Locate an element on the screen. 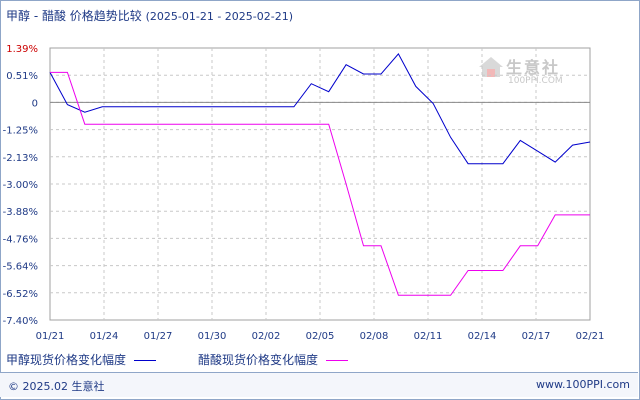  watermark-logo: 生意社 100PPI.COM is located at coordinates (528, 72).